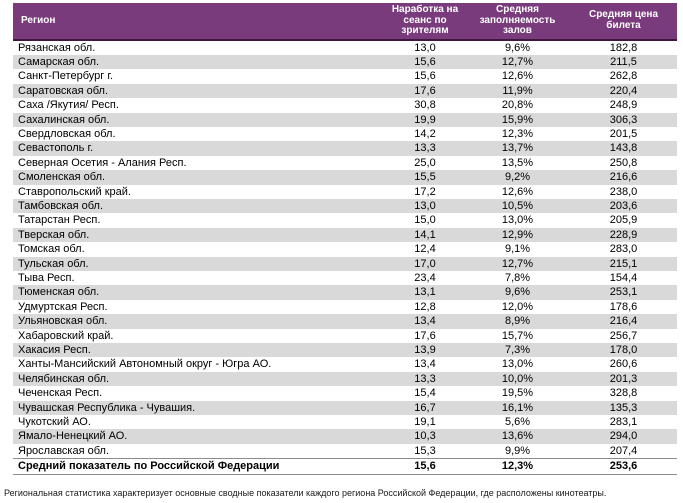 The width and height of the screenshot is (683, 503). What do you see at coordinates (623, 191) in the screenshot?
I see `value-cell: 238,0` at bounding box center [623, 191].